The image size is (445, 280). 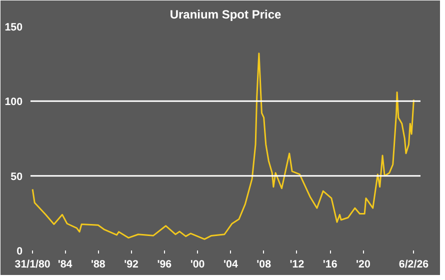 I want to click on x-tick-label: '00, so click(x=197, y=264).